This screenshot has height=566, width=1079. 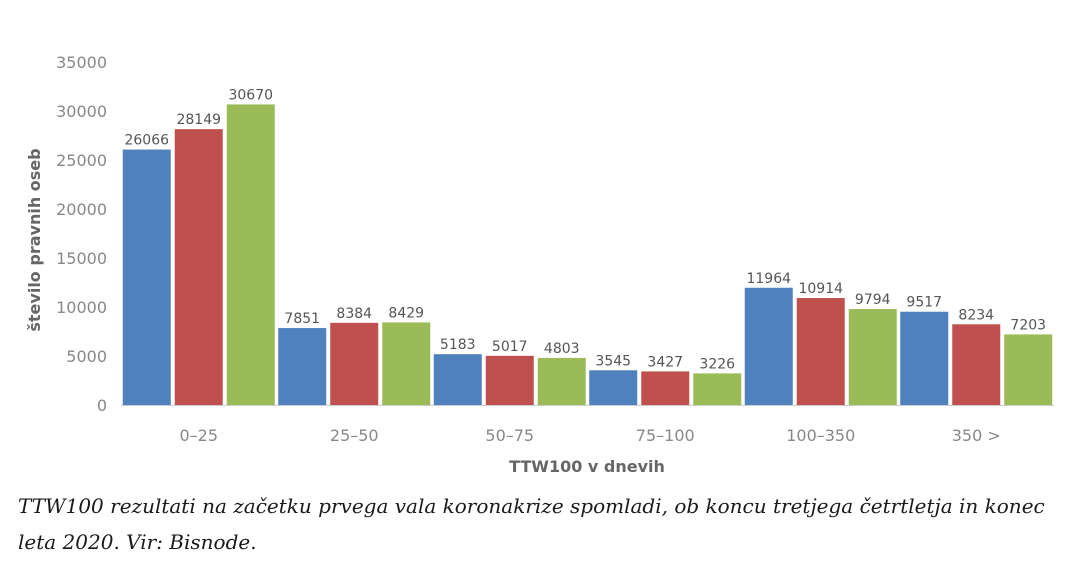 I want to click on x-tick-label: 25–50, so click(x=354, y=435).